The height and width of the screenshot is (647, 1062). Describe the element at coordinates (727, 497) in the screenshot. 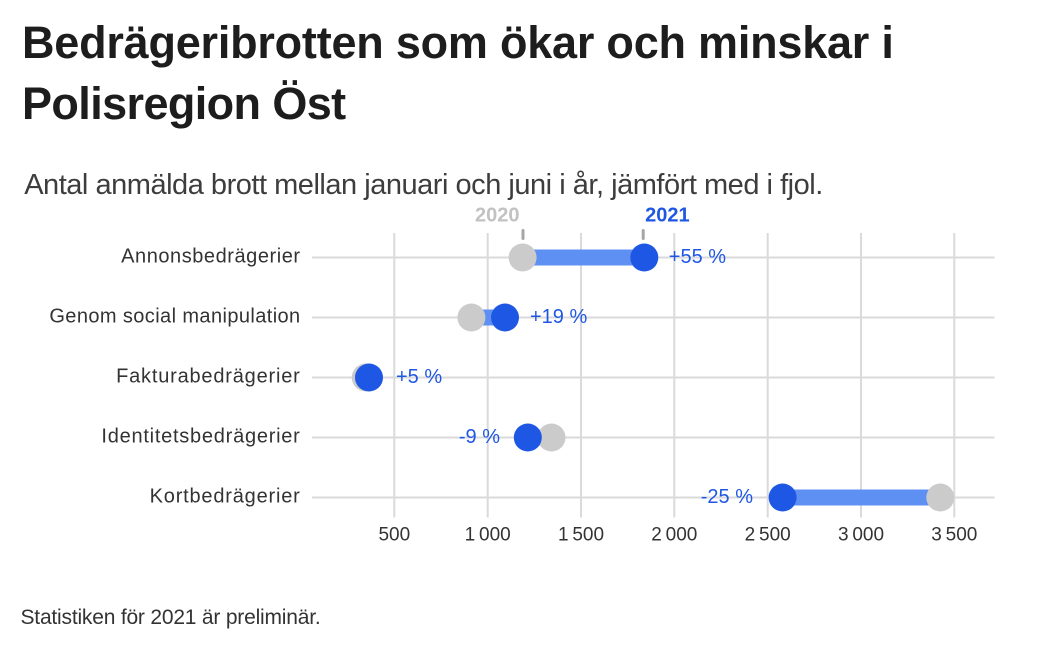

I see `svg-text: -25 %` at that location.